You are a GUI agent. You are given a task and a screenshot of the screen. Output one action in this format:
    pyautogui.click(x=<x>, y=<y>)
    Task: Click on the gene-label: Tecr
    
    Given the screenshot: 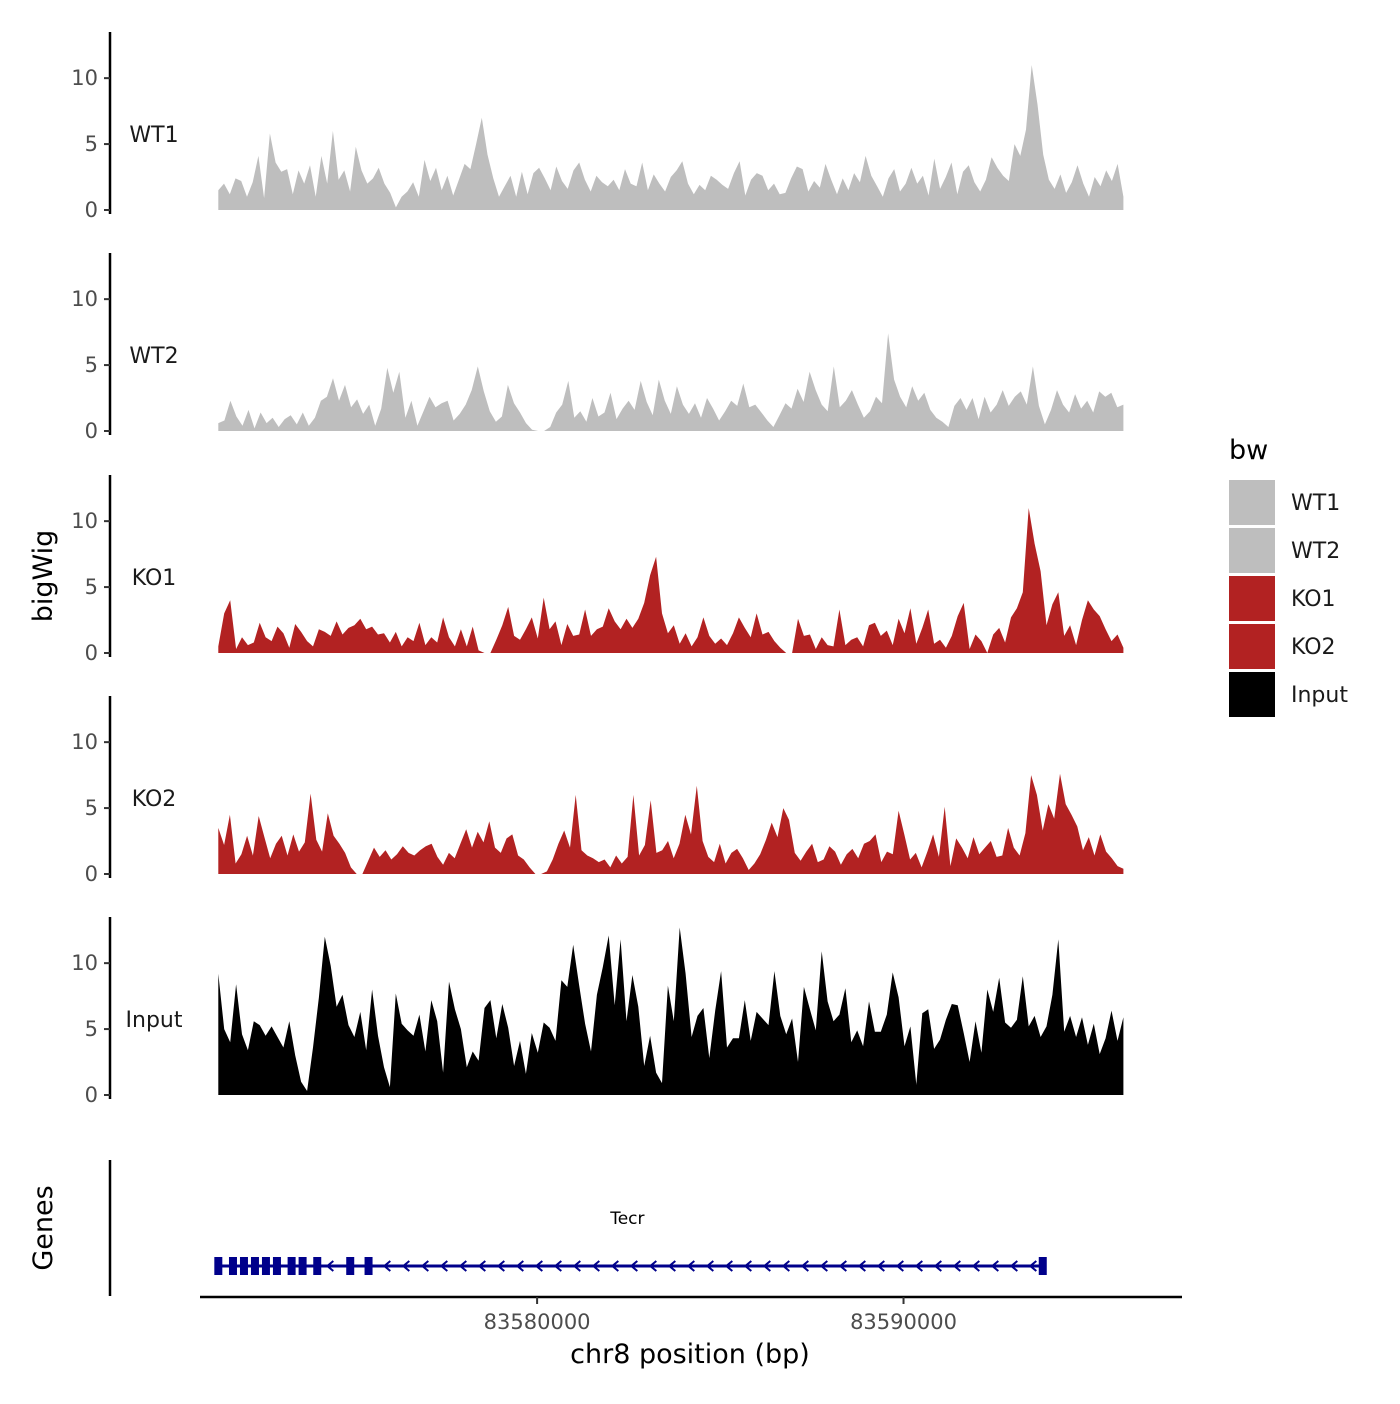 What is the action you would take?
    pyautogui.click(x=626, y=1219)
    